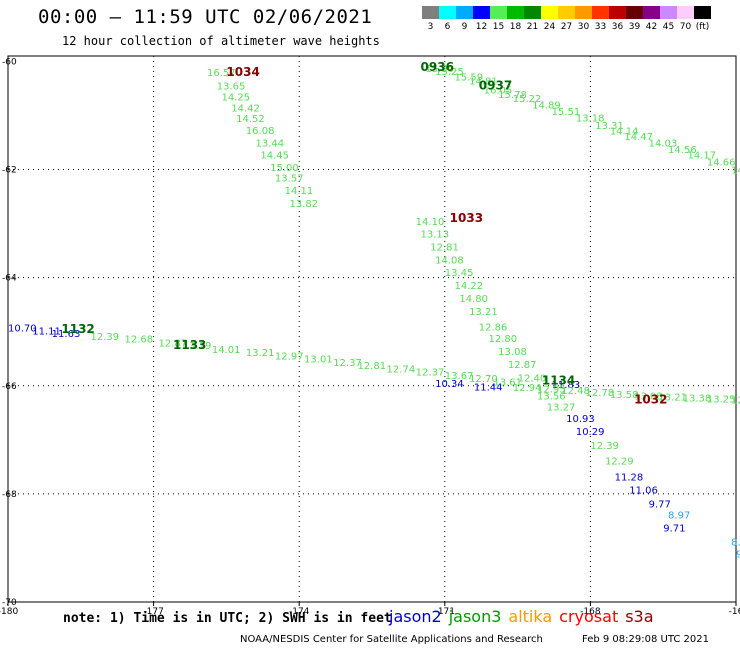  Describe the element at coordinates (679, 515) in the screenshot. I see `swh-value: 8.97` at that location.